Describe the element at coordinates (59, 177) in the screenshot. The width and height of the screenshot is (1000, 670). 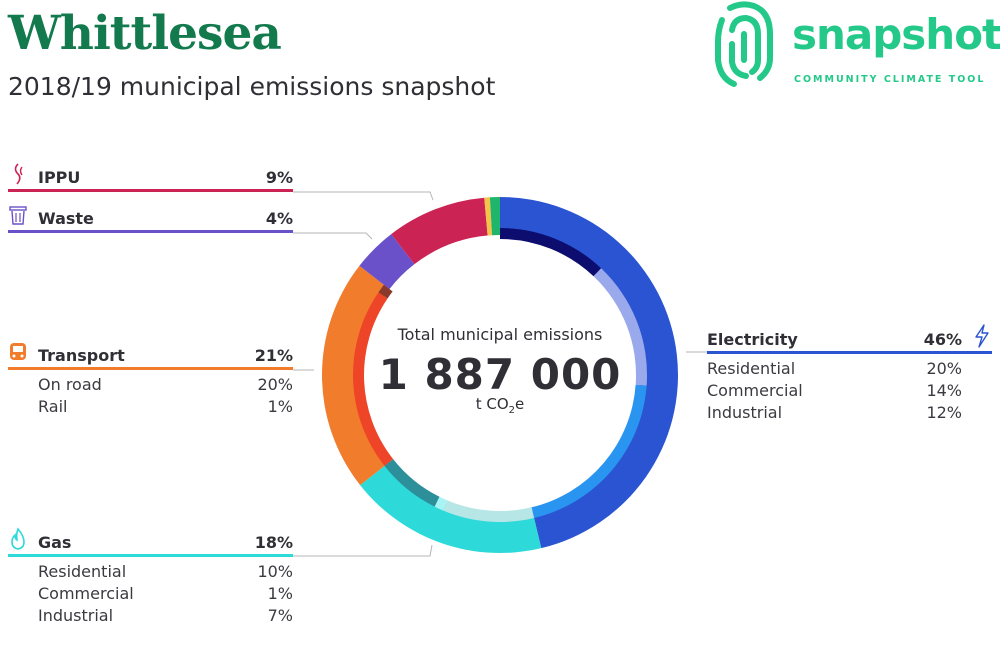
I see `category-name: IPPU` at that location.